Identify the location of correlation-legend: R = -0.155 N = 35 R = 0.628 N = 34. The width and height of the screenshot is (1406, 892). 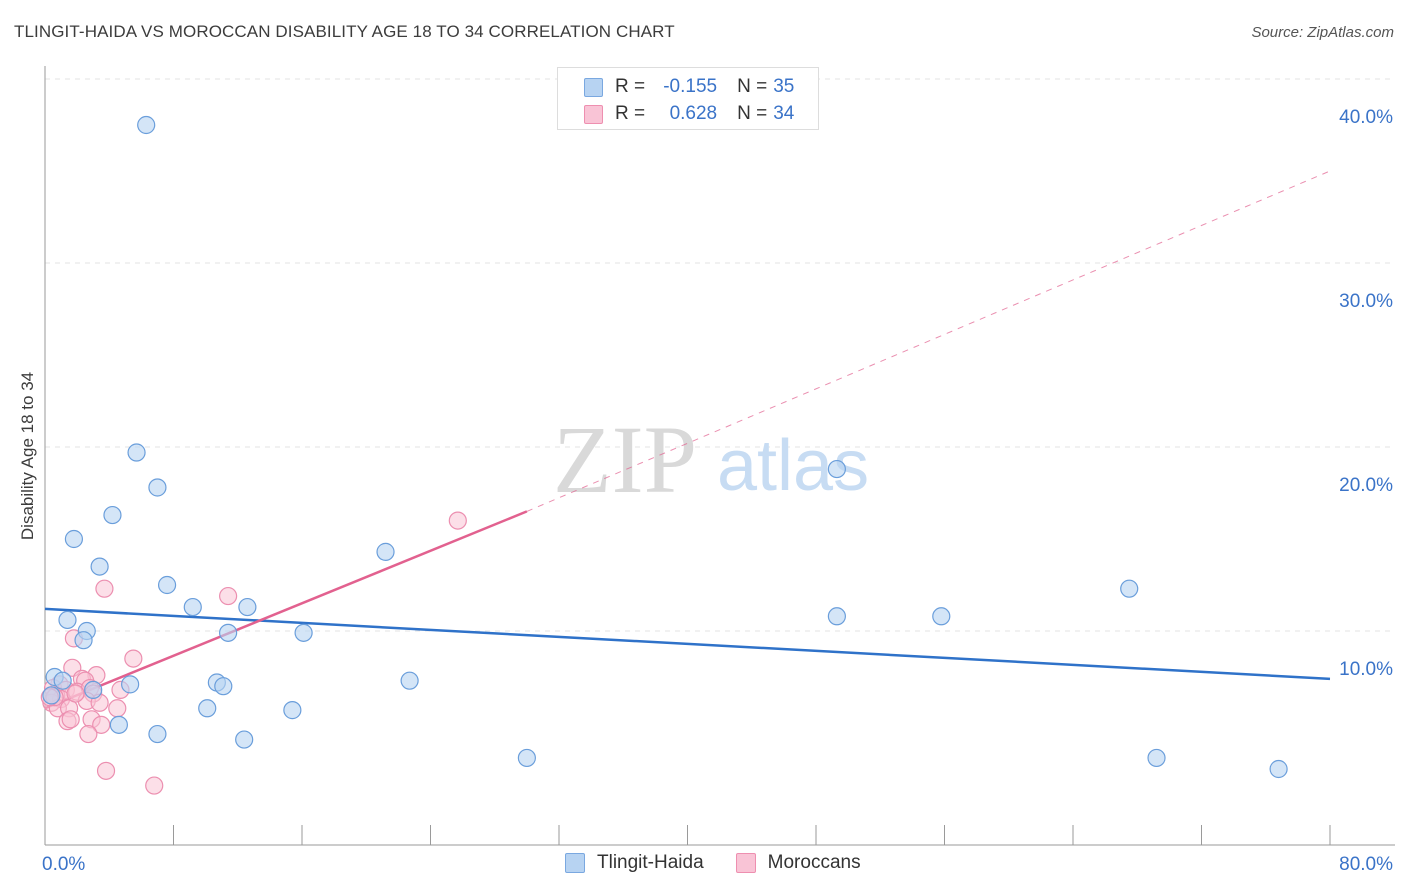
(688, 98).